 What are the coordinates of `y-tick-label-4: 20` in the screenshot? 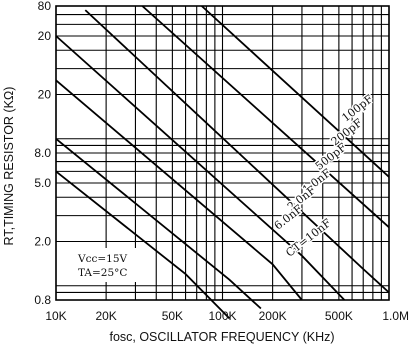 It's located at (45, 95).